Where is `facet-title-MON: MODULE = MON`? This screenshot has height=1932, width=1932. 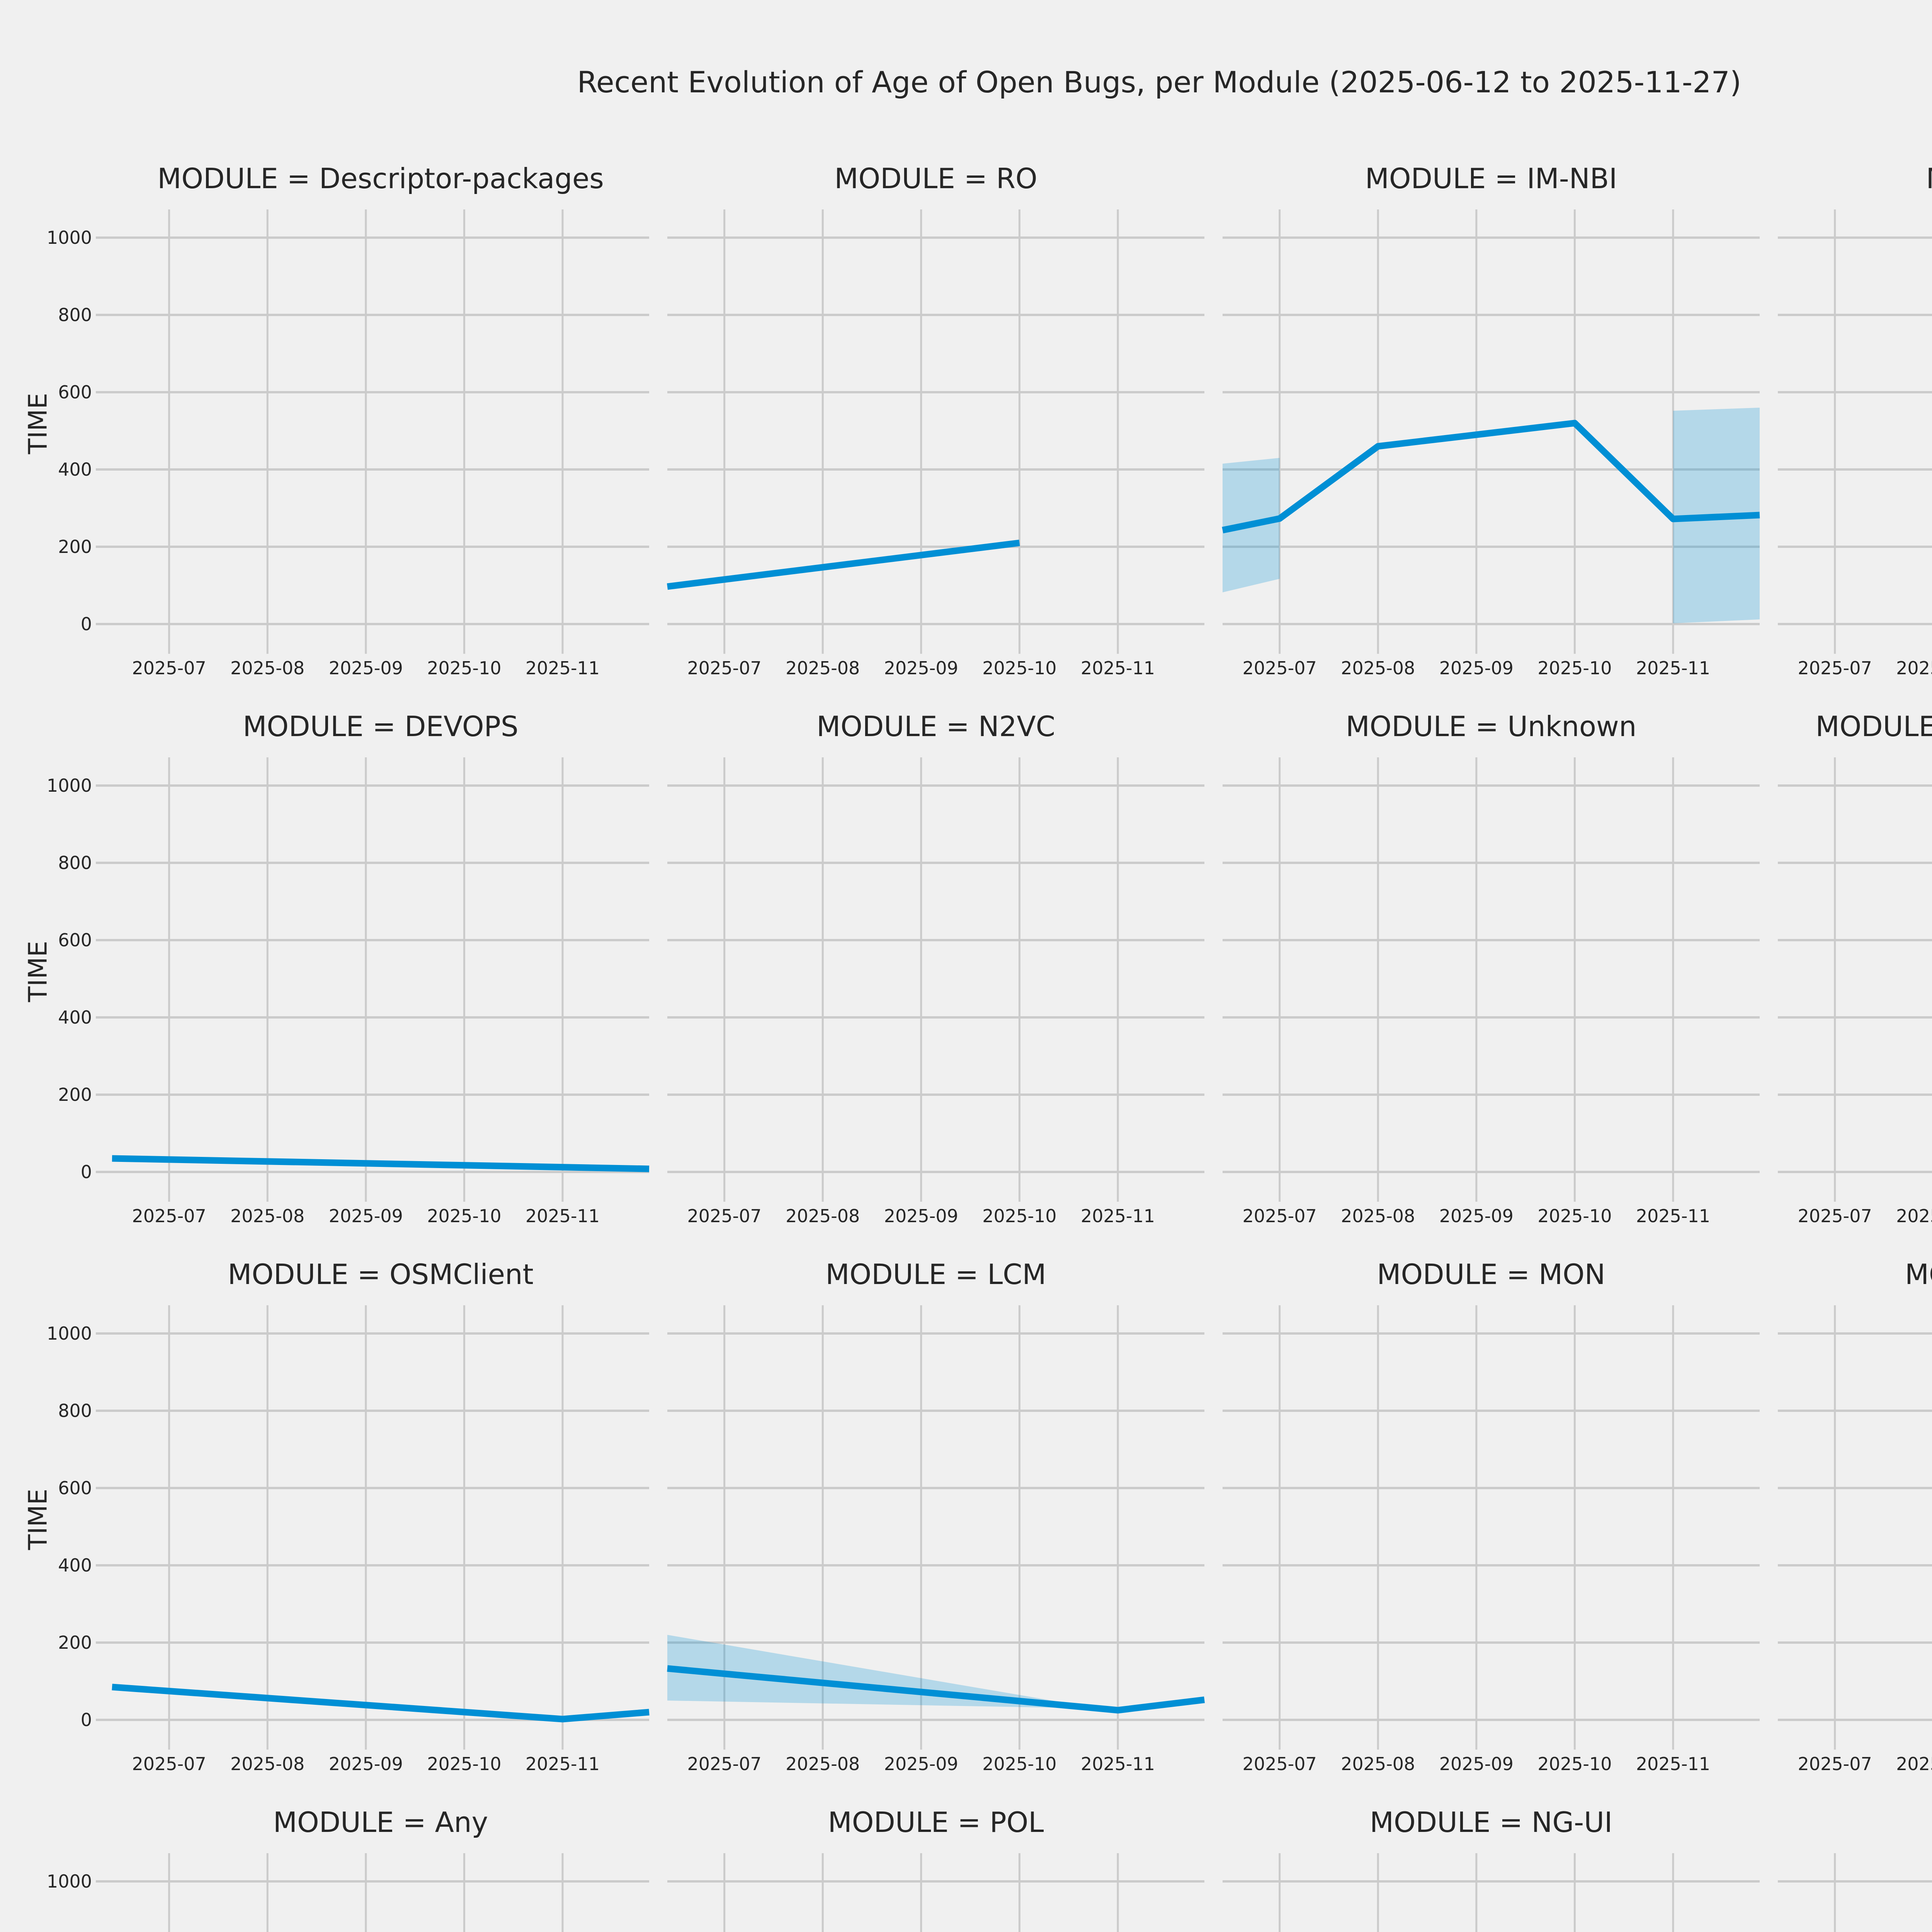
facet-title-MON: MODULE = MON is located at coordinates (1491, 1275).